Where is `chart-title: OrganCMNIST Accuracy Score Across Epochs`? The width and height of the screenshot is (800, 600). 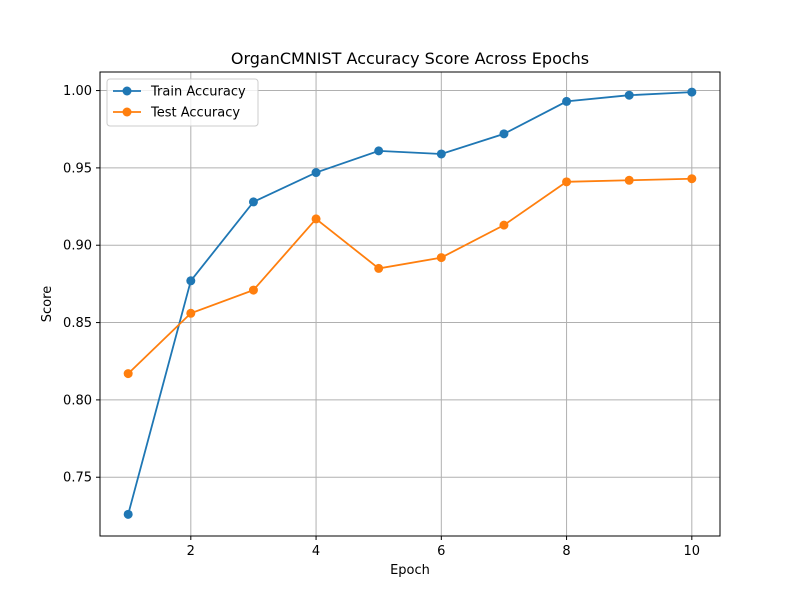 chart-title: OrganCMNIST Accuracy Score Across Epochs is located at coordinates (410, 58).